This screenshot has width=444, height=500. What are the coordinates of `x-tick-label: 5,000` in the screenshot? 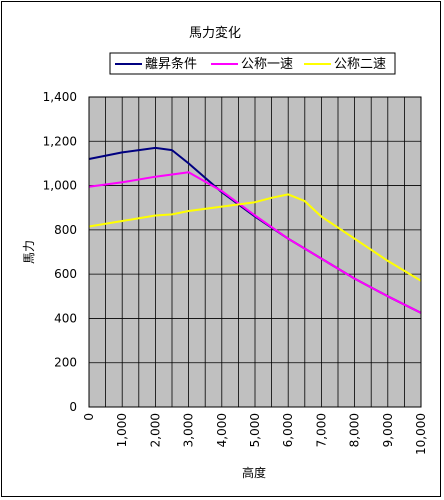 It's located at (255, 430).